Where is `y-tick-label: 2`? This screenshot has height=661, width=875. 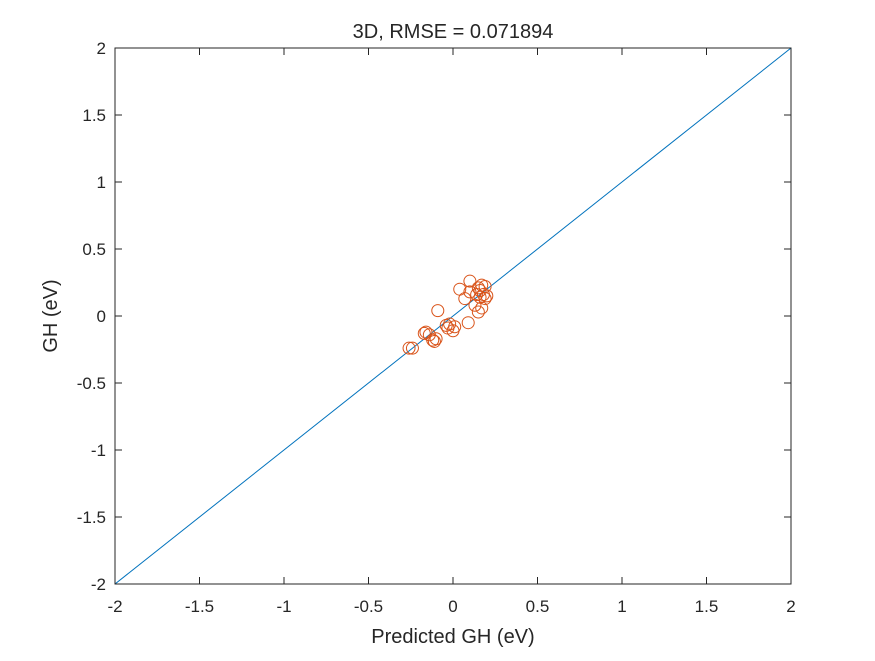 y-tick-label: 2 is located at coordinates (101, 48).